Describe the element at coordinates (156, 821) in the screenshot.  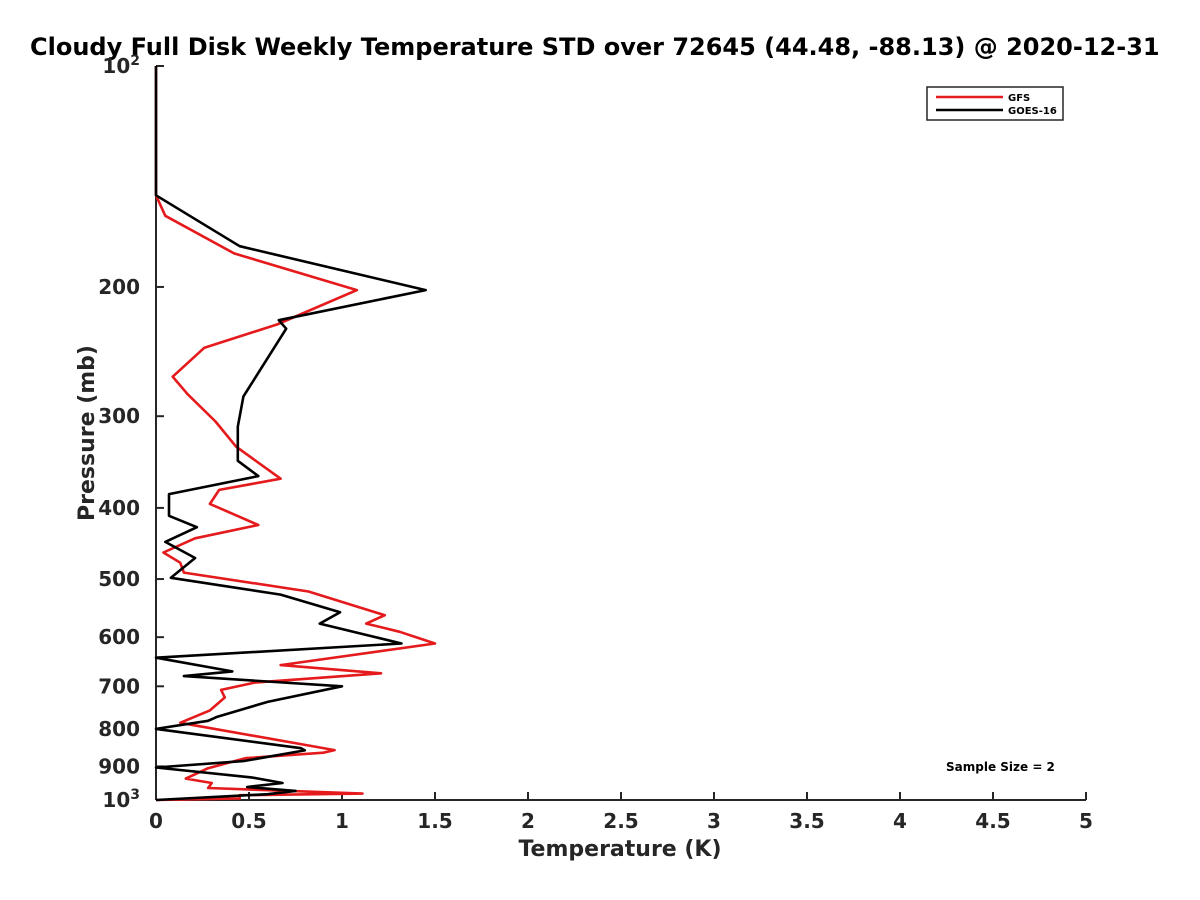
I see `x-tick-label: 0` at that location.